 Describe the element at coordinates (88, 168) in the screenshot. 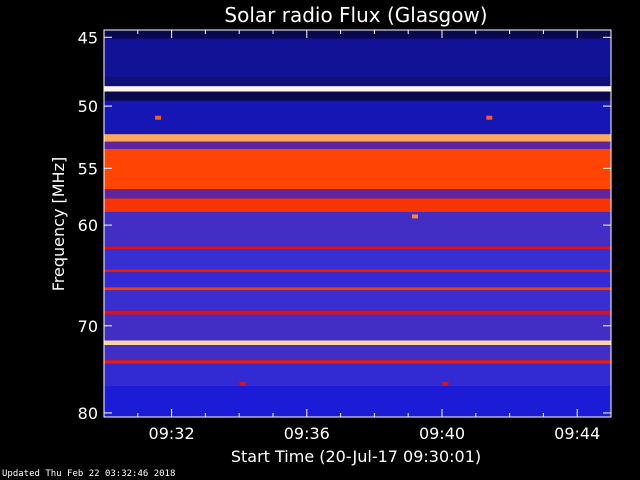

I see `y-tick-label-2: 55` at that location.